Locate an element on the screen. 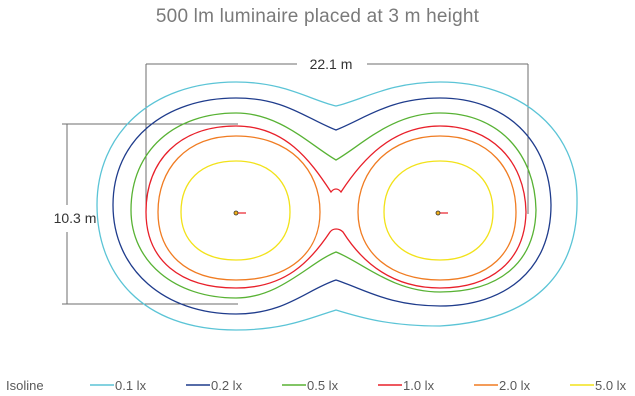 The image size is (635, 396). legend-label: 1.0 lx is located at coordinates (419, 385).